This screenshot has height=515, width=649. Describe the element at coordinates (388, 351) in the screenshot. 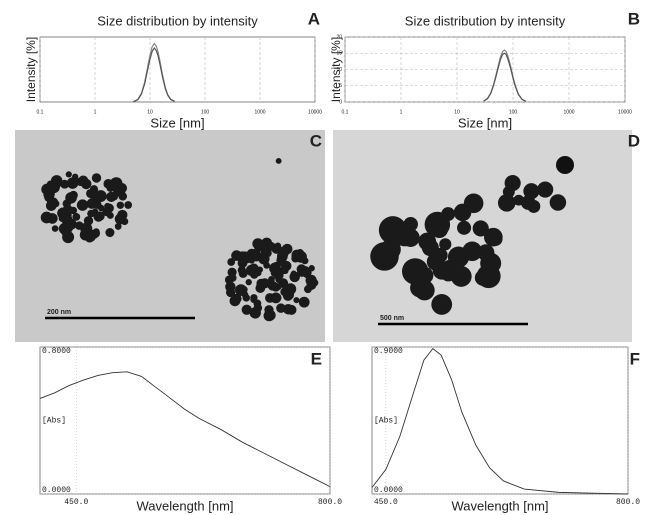

I see `y-tick-label: 0.9000` at that location.